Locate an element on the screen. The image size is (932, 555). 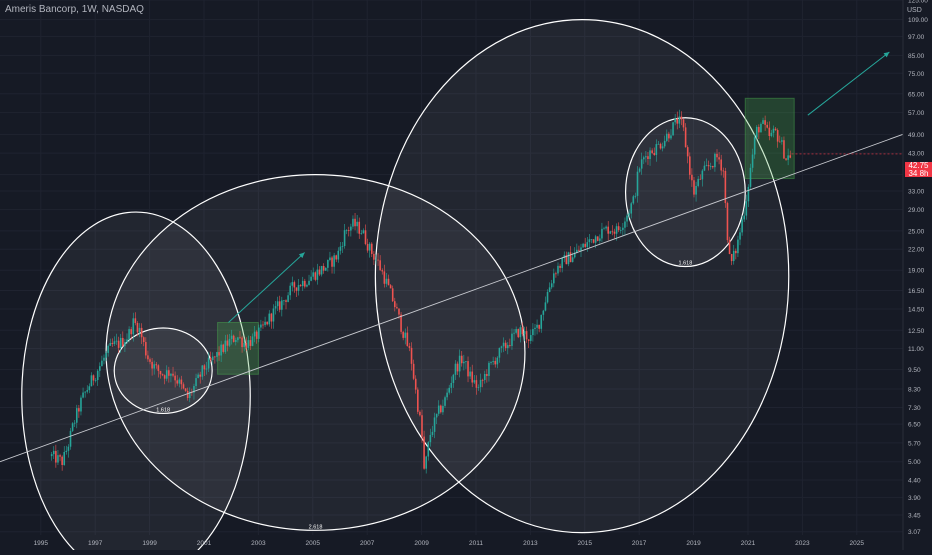
y-tick-label: 29.00 is located at coordinates (916, 210).